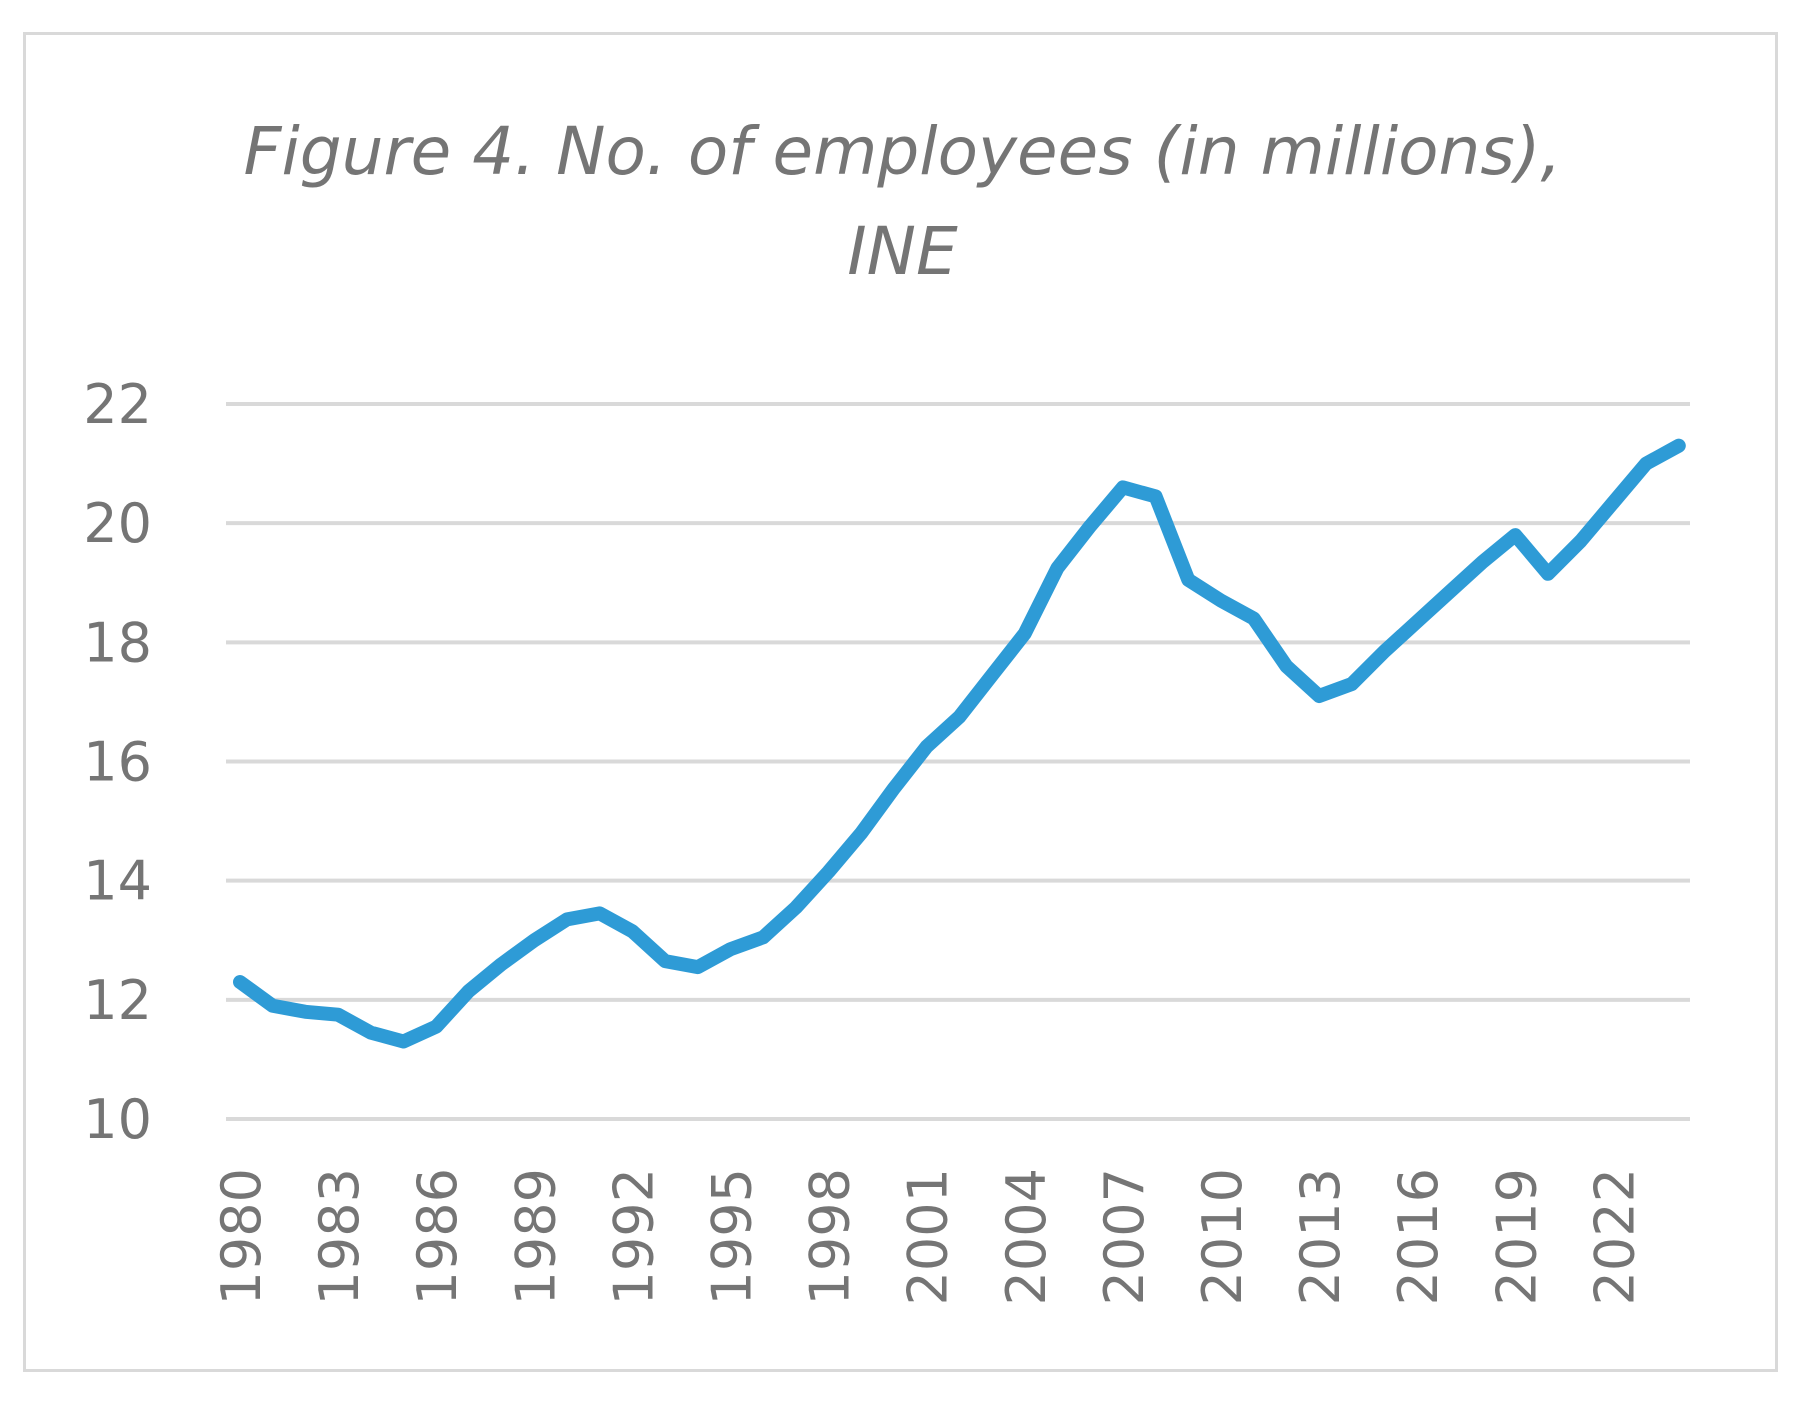 The image size is (1805, 1401). What do you see at coordinates (535, 1236) in the screenshot?
I see `x-tick-label: 1989` at bounding box center [535, 1236].